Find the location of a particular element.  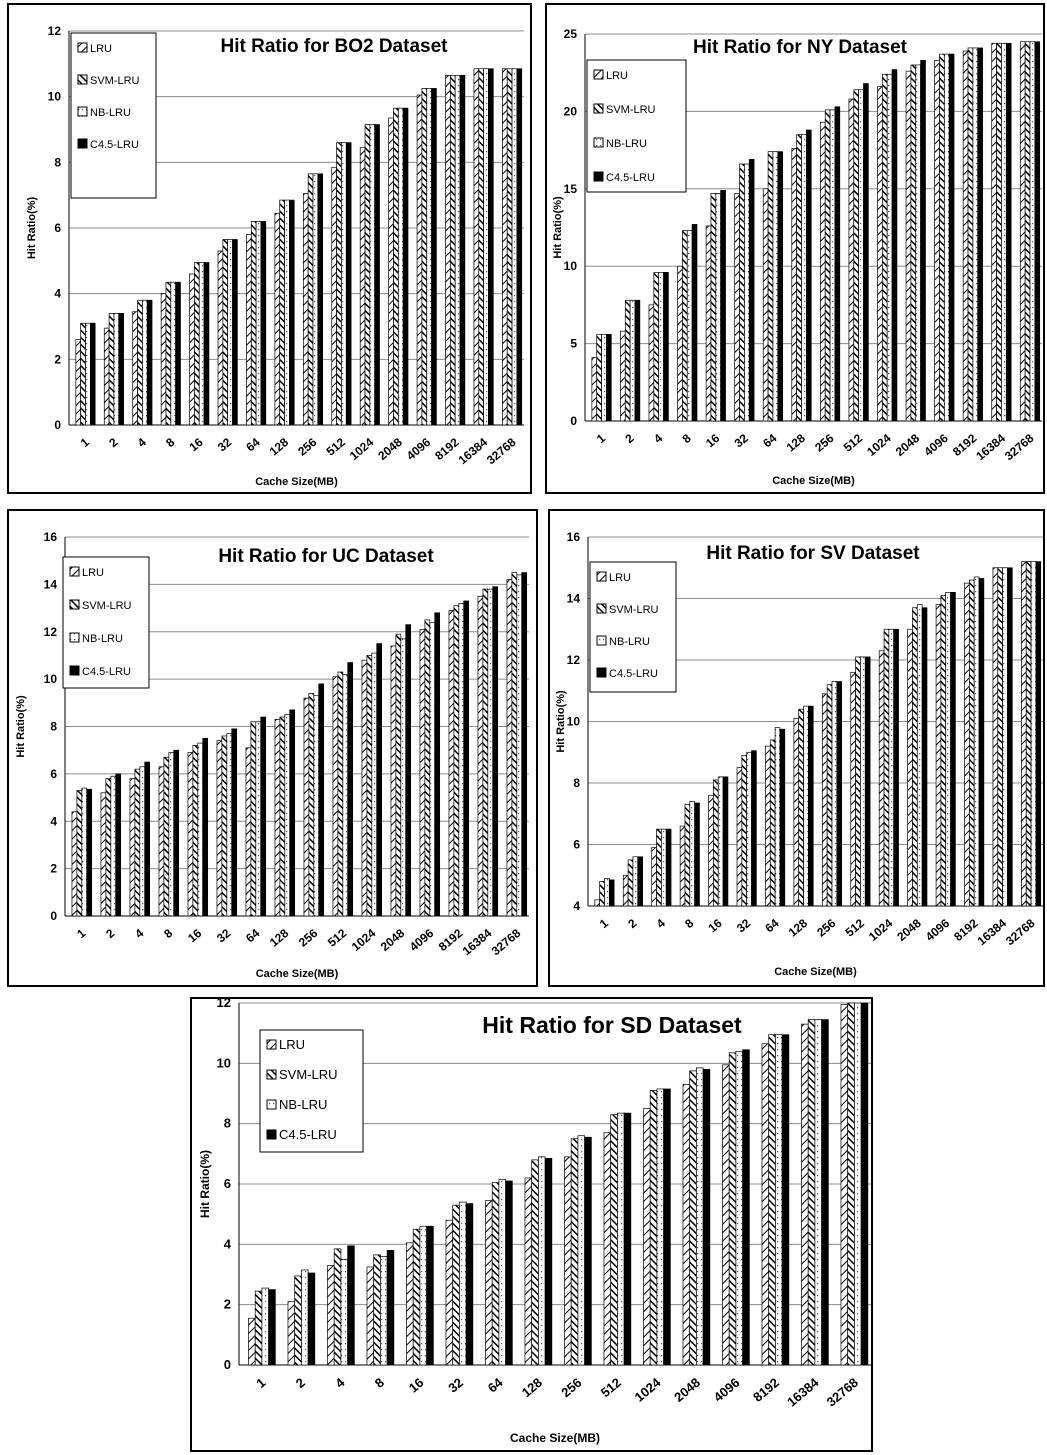

x-tick-label: 16384 is located at coordinates (477, 942).